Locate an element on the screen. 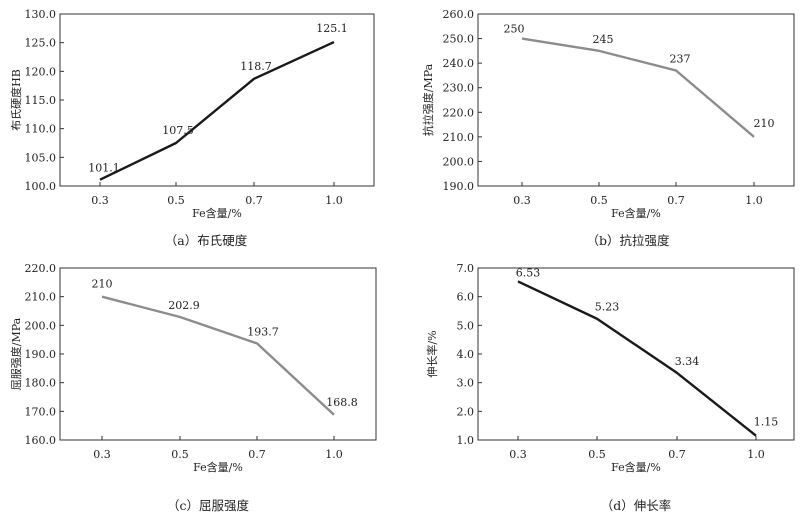 The image size is (800, 520). panel-c-data-label: 202.9 is located at coordinates (184, 305).